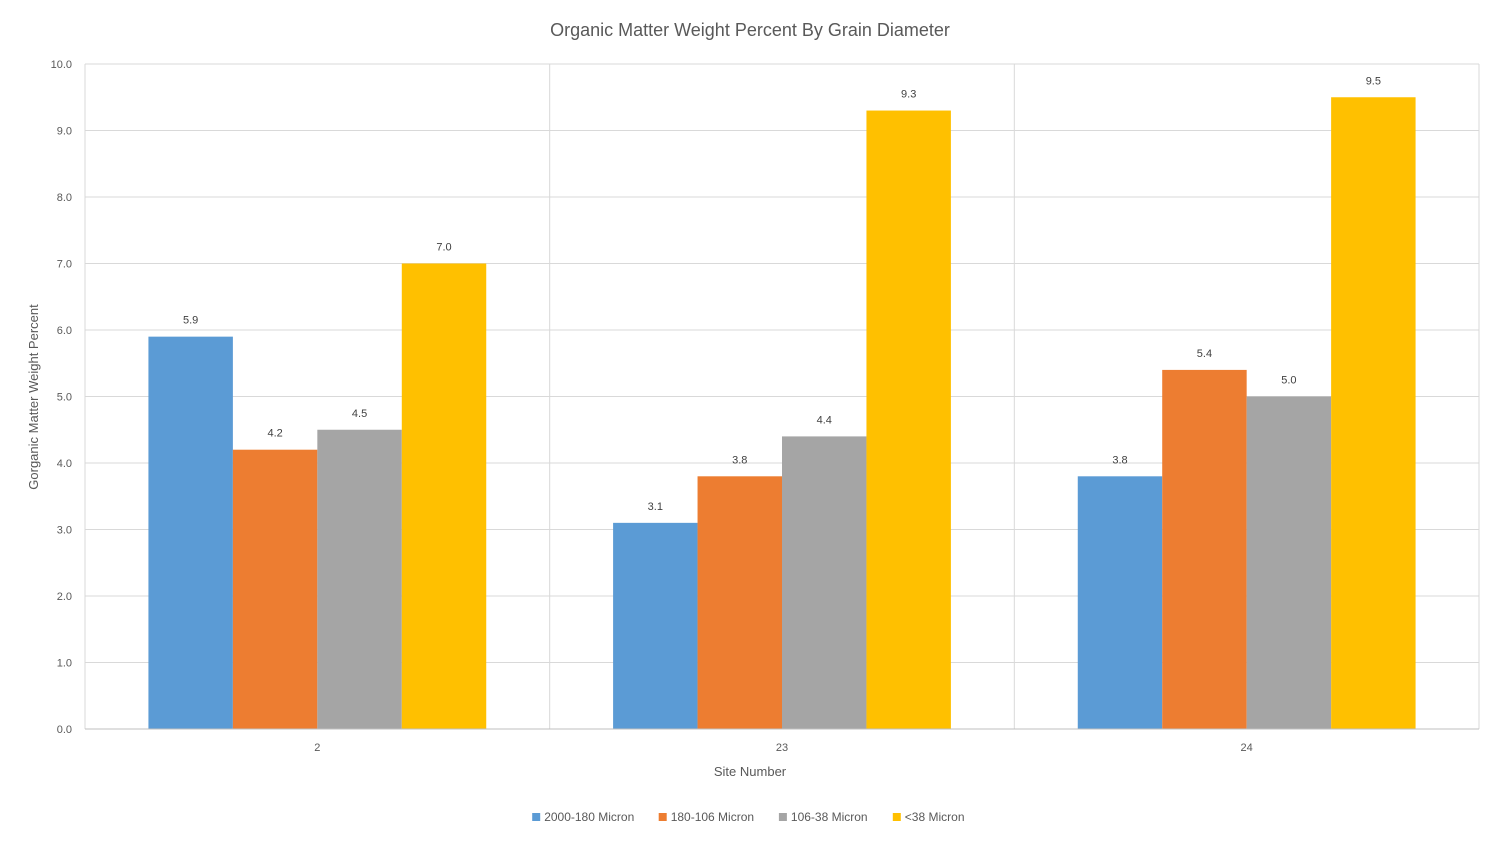  I want to click on data-label: 3.1, so click(655, 507).